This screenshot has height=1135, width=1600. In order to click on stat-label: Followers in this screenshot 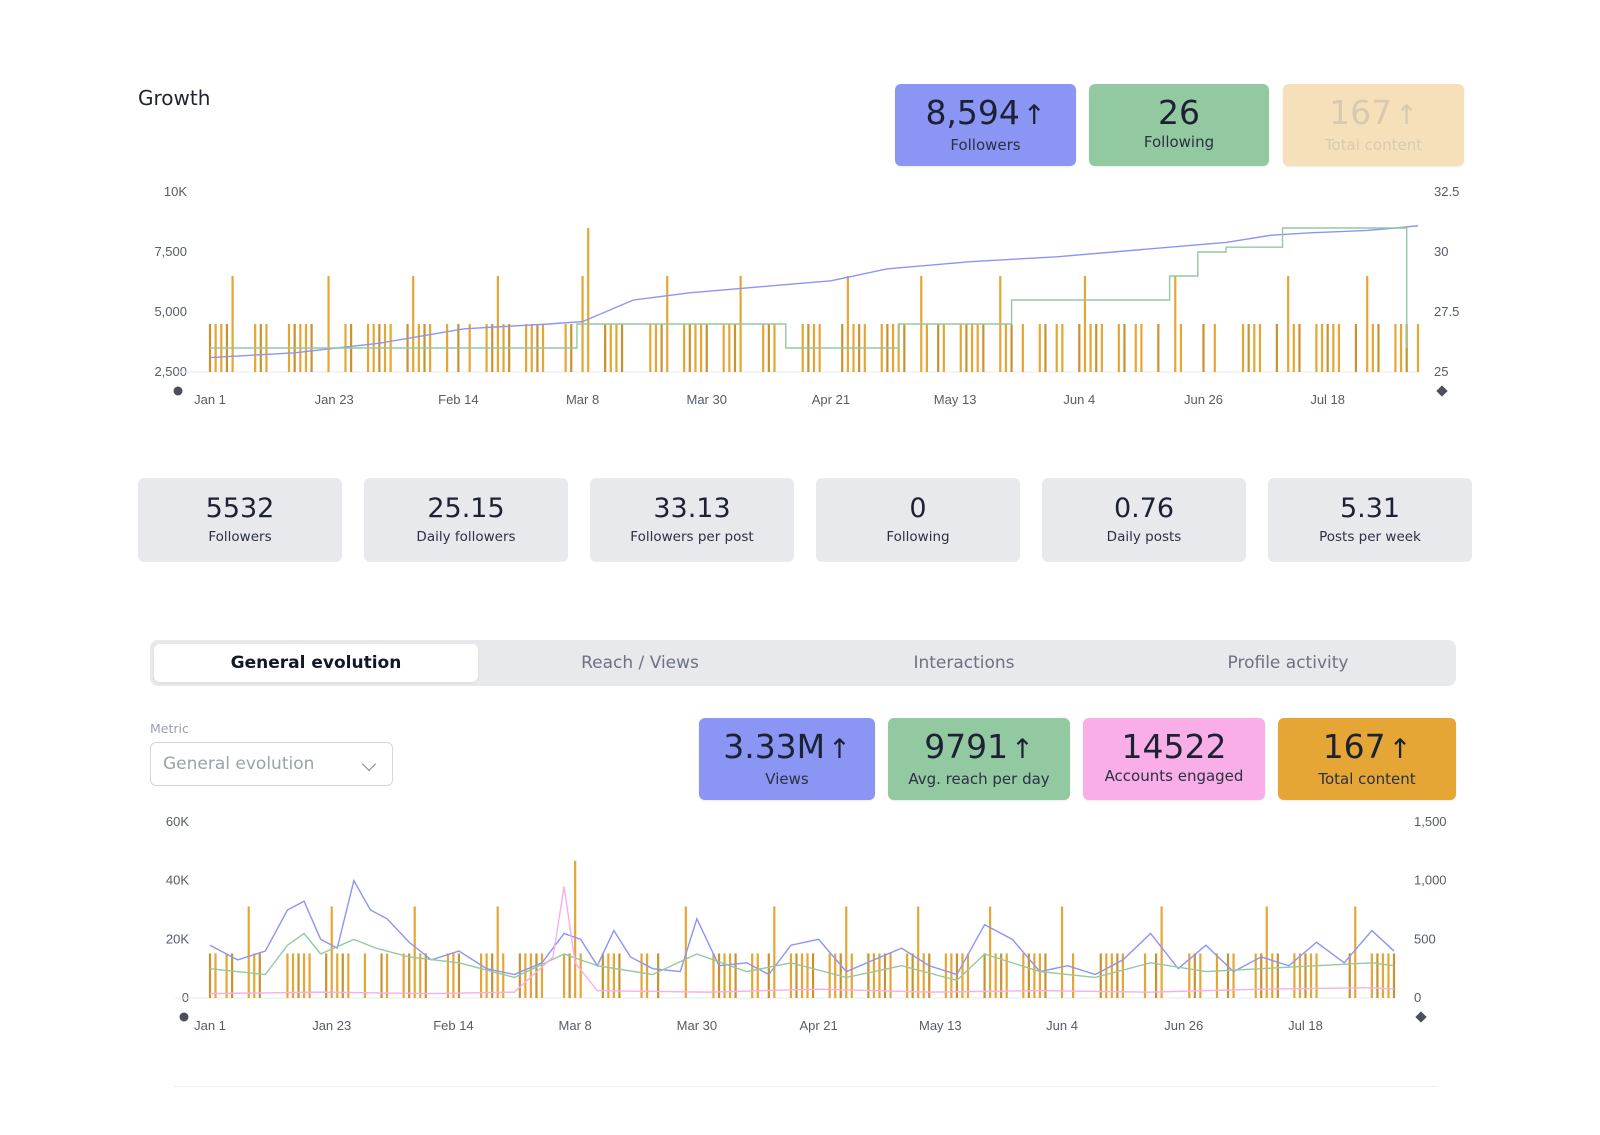, I will do `click(240, 537)`.